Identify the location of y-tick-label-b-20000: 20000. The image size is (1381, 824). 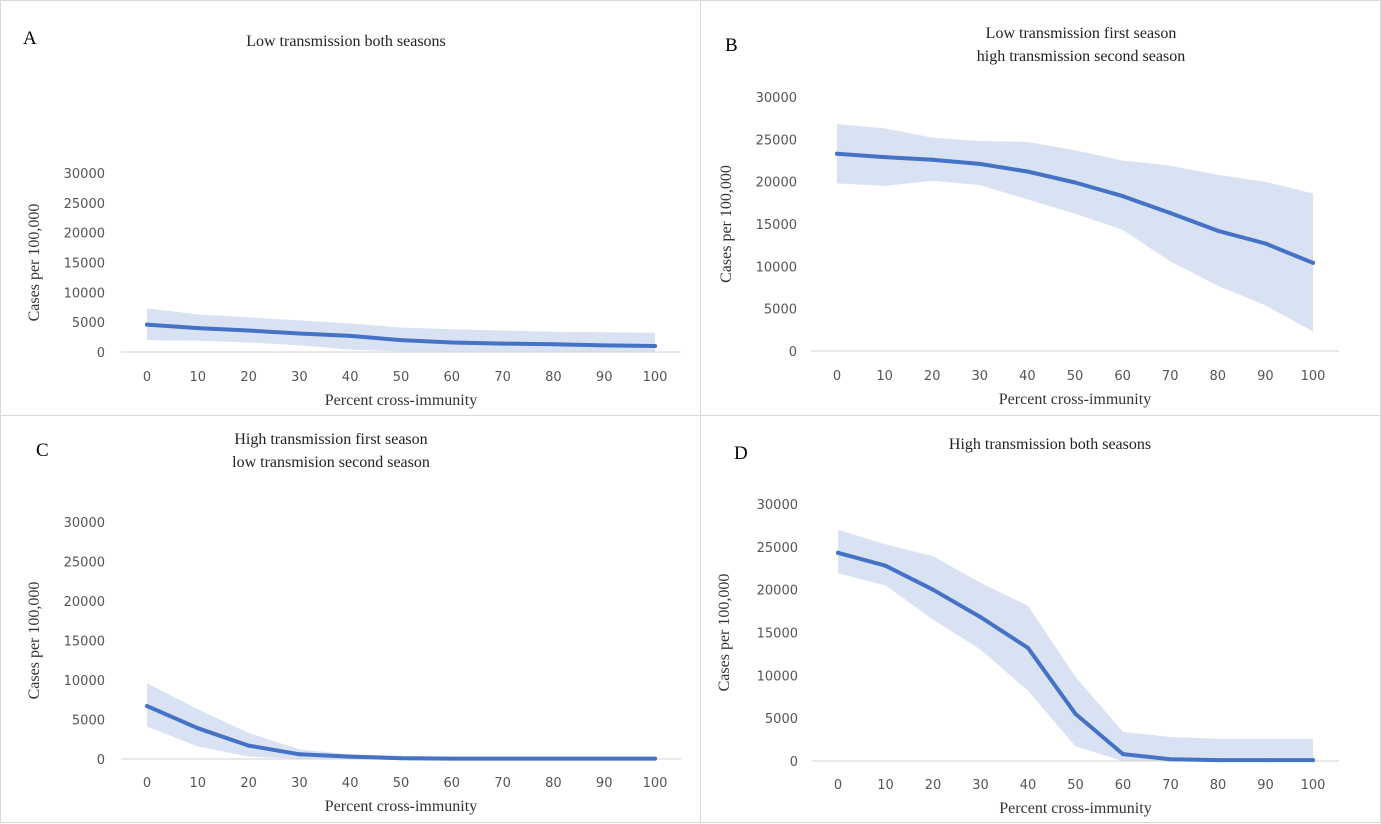
(776, 183).